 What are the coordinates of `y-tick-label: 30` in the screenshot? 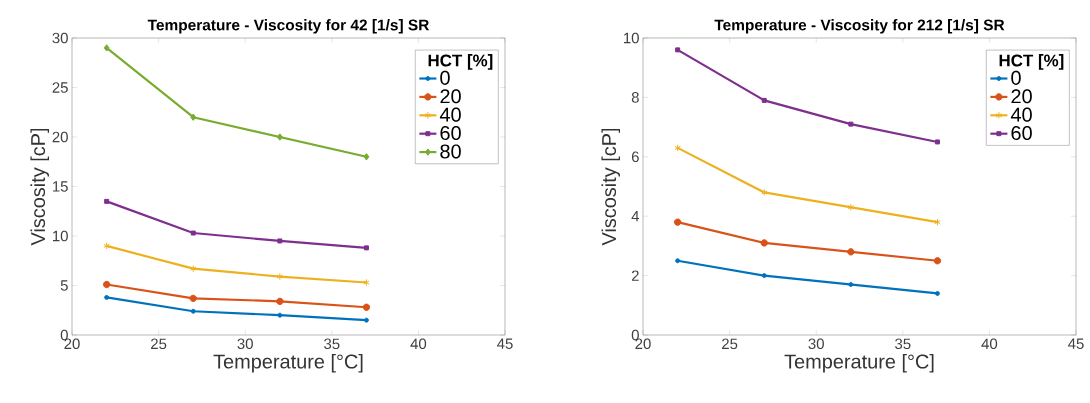 It's located at (60, 38).